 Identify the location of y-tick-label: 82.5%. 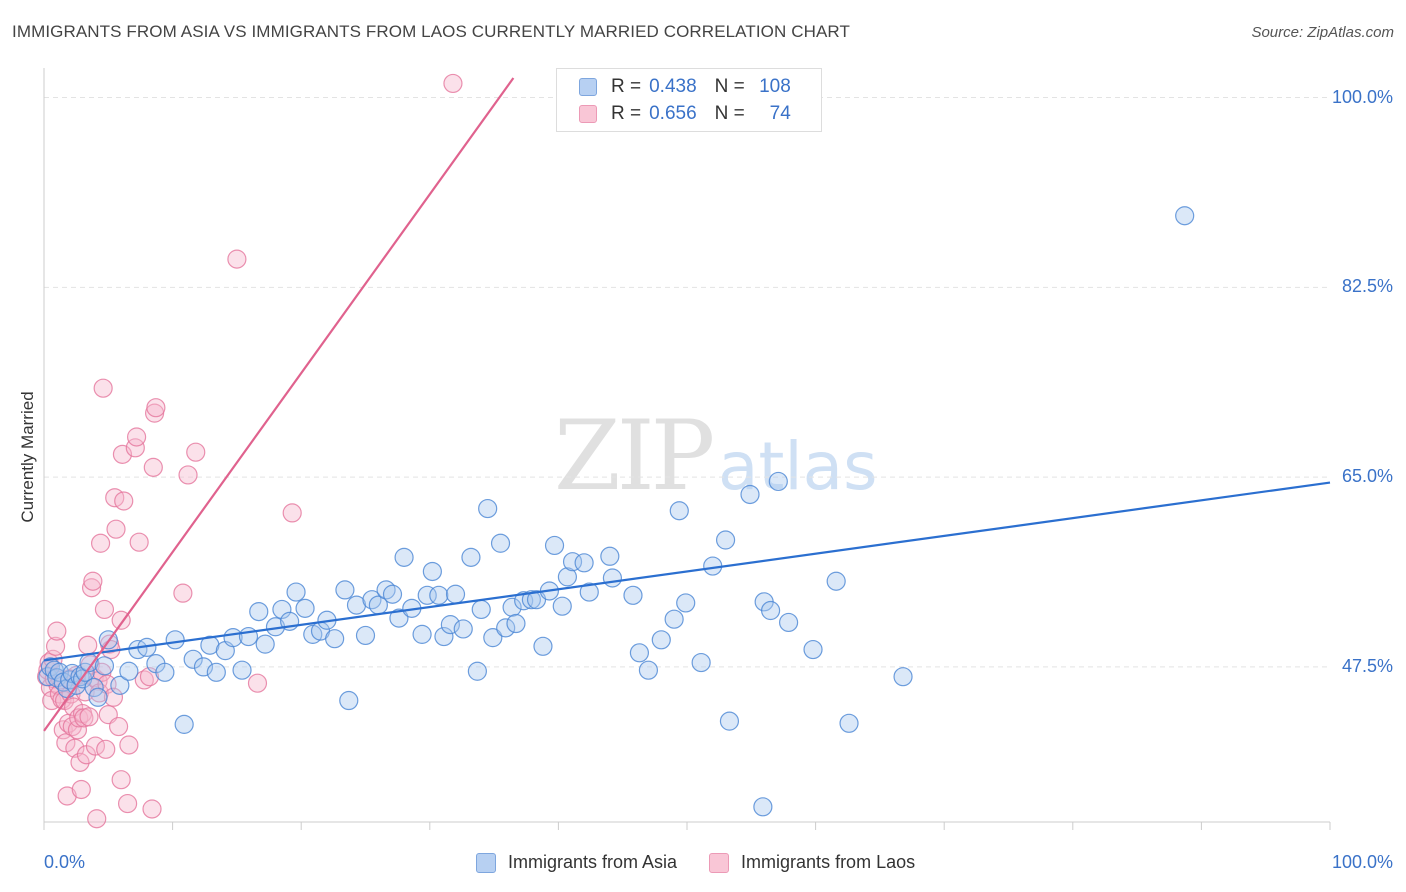
(1367, 286).